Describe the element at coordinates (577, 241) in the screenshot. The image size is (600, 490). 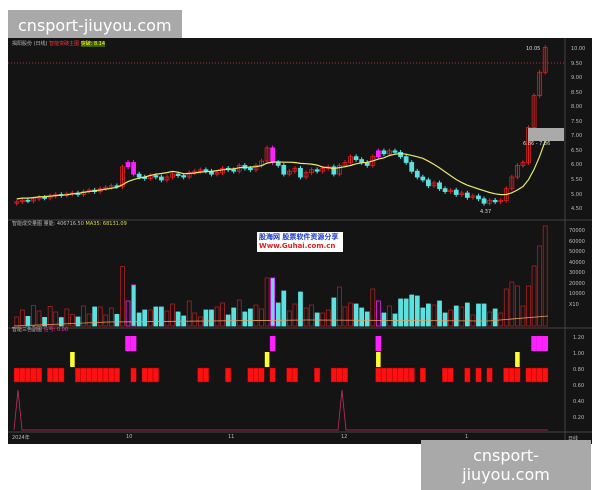
I see `volume-tick: 60000` at that location.